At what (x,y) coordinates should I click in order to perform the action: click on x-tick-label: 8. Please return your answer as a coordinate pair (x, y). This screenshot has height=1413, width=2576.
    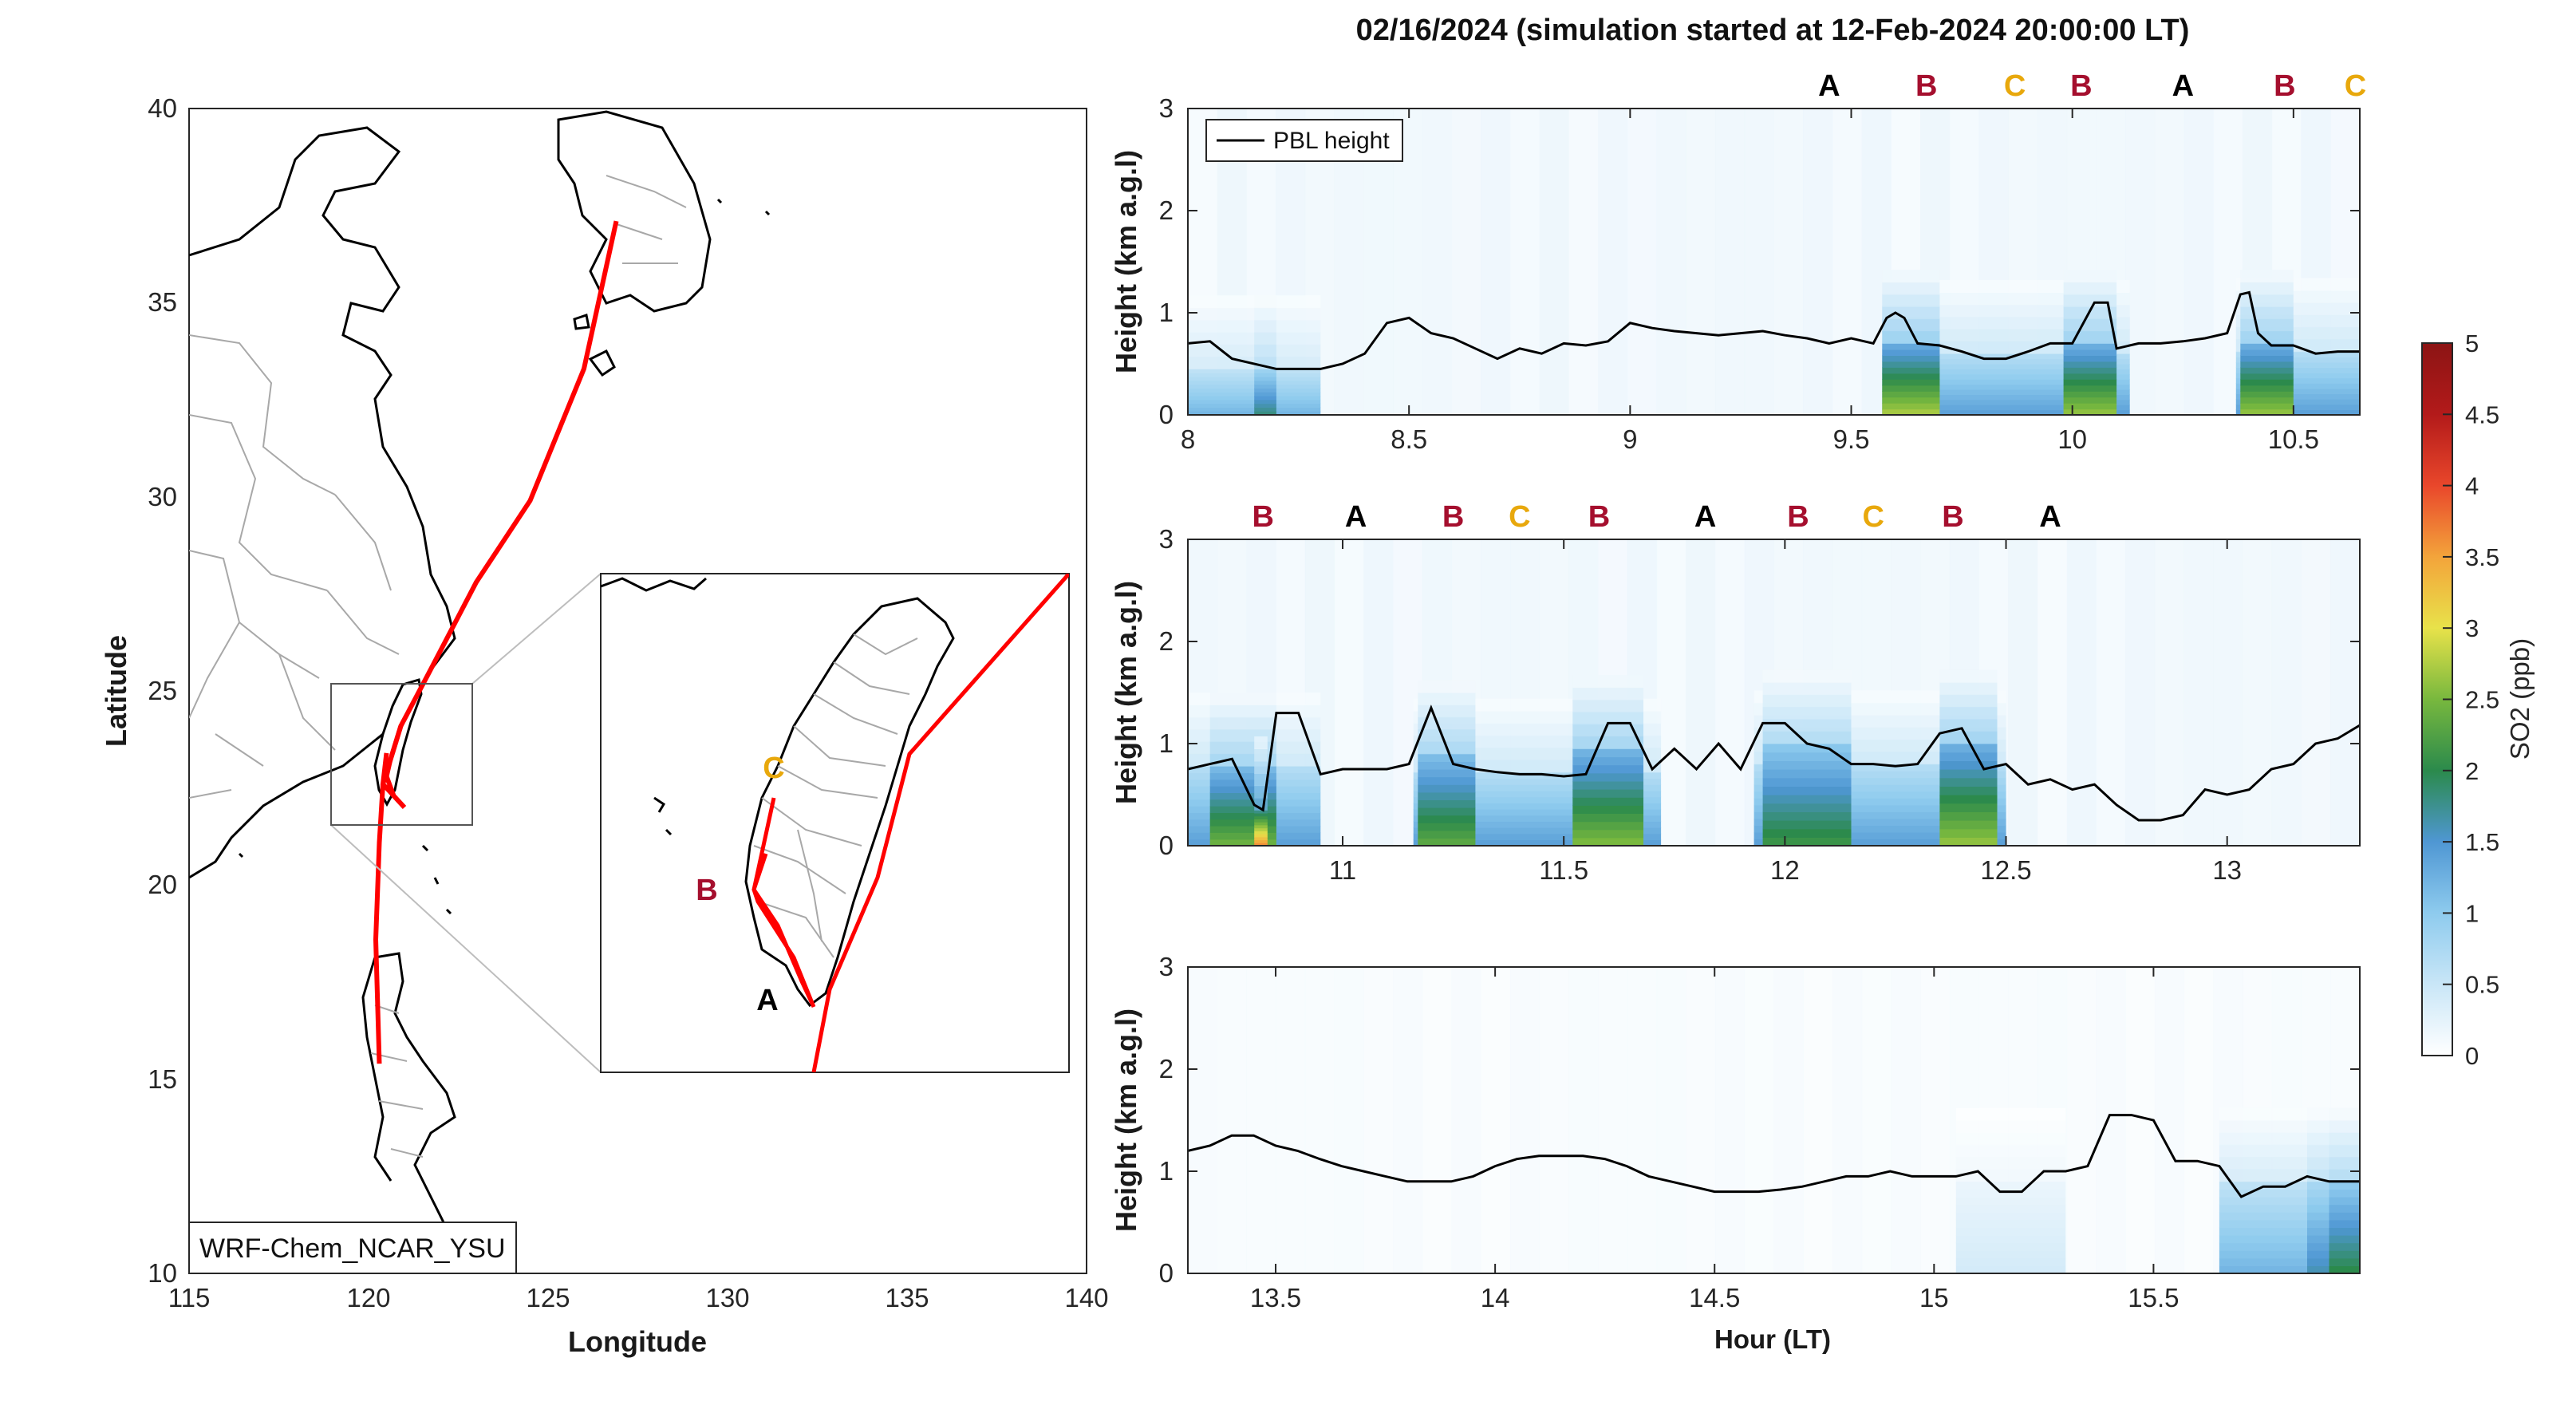
    Looking at the image, I should click on (1188, 439).